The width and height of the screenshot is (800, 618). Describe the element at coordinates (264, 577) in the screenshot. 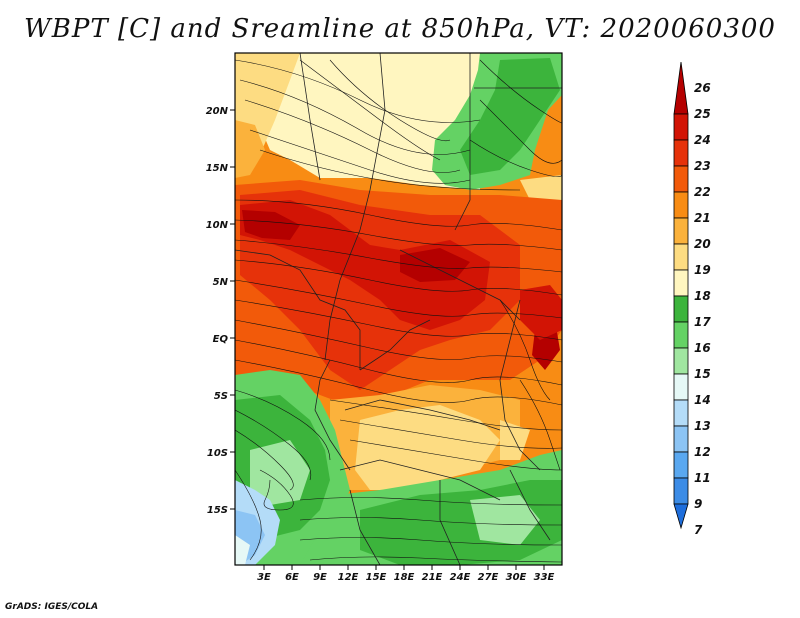

I see `lon-tick-label: 3E` at that location.